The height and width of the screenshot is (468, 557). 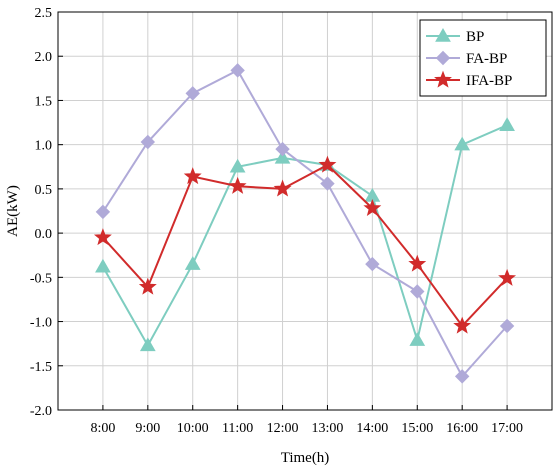 What do you see at coordinates (102, 428) in the screenshot?
I see `x-tick-label: 8:00` at bounding box center [102, 428].